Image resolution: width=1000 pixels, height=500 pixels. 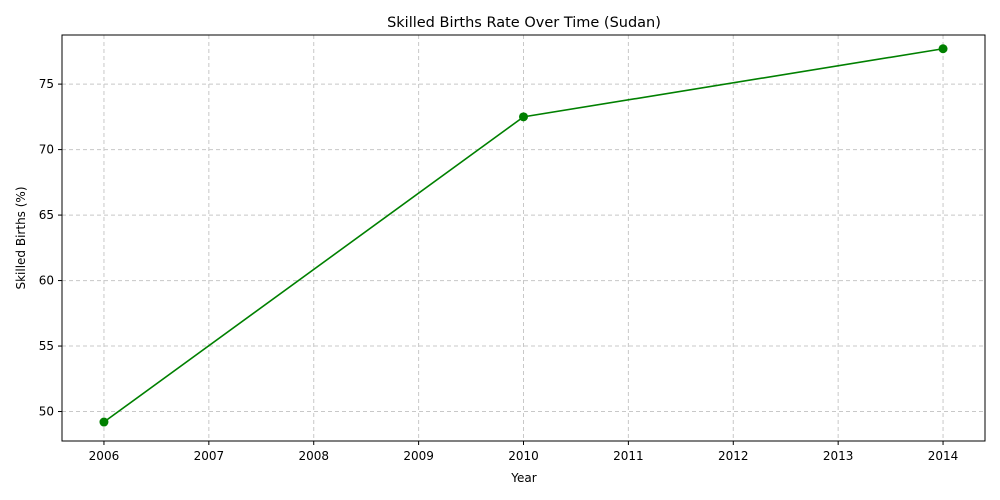 What do you see at coordinates (46, 215) in the screenshot?
I see `y-tick-label: 65` at bounding box center [46, 215].